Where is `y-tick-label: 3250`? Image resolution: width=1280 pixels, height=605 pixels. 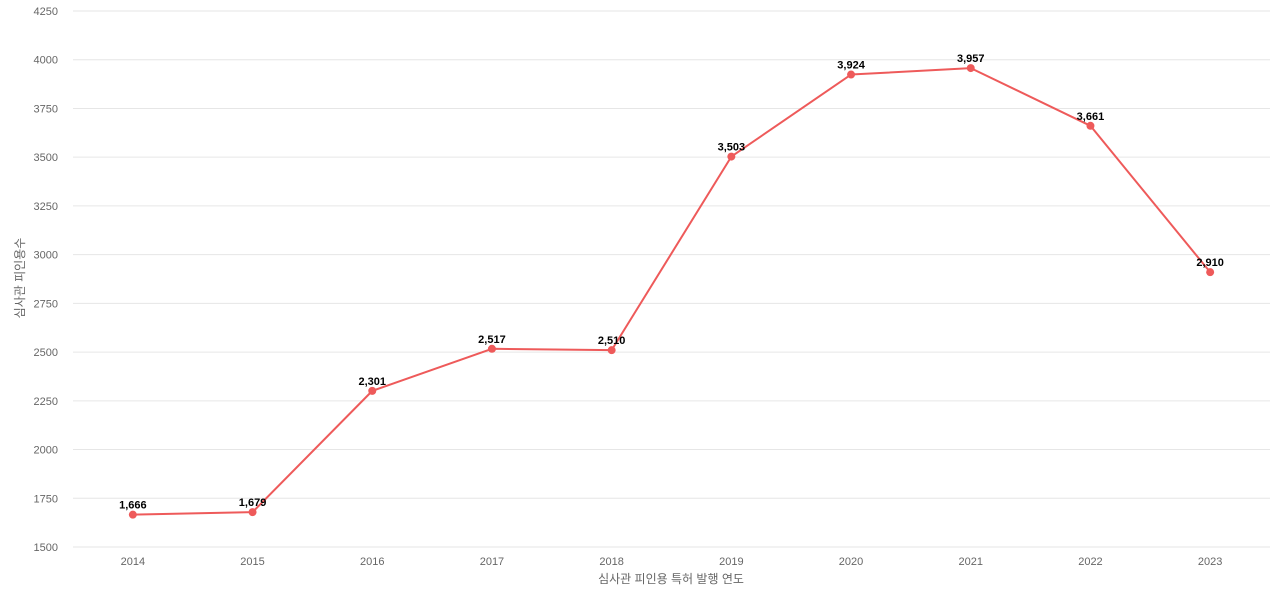
y-tick-label: 3250 is located at coordinates (46, 207).